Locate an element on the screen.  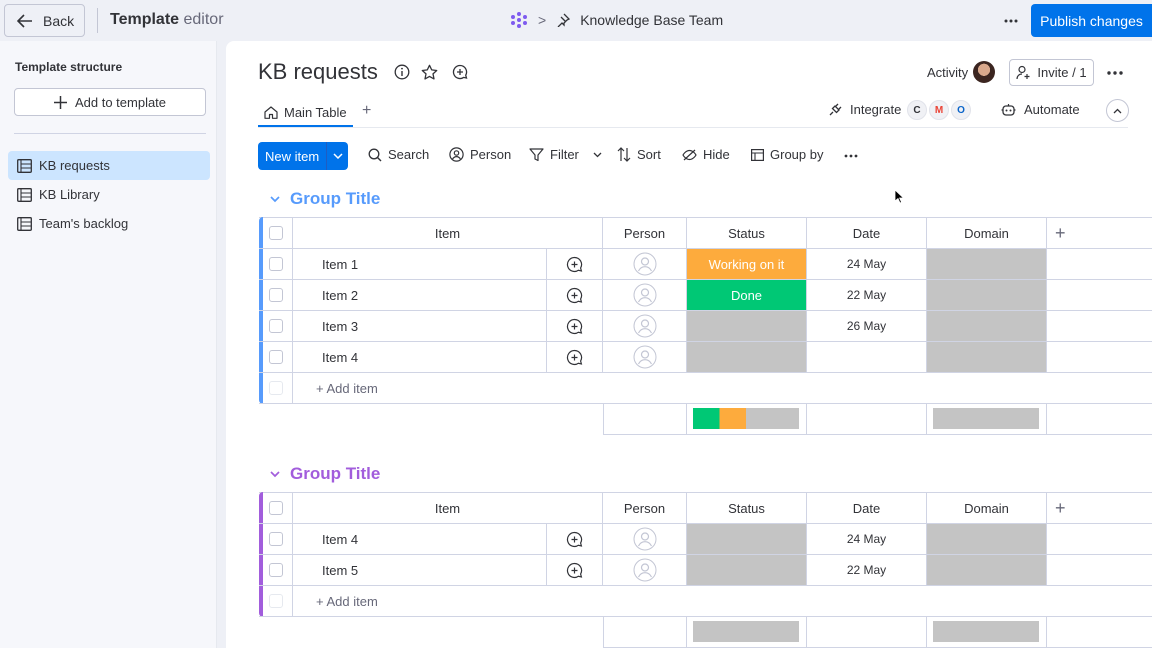
sidebar-item-teams-backlog: Team's backlog is located at coordinates (109, 223).